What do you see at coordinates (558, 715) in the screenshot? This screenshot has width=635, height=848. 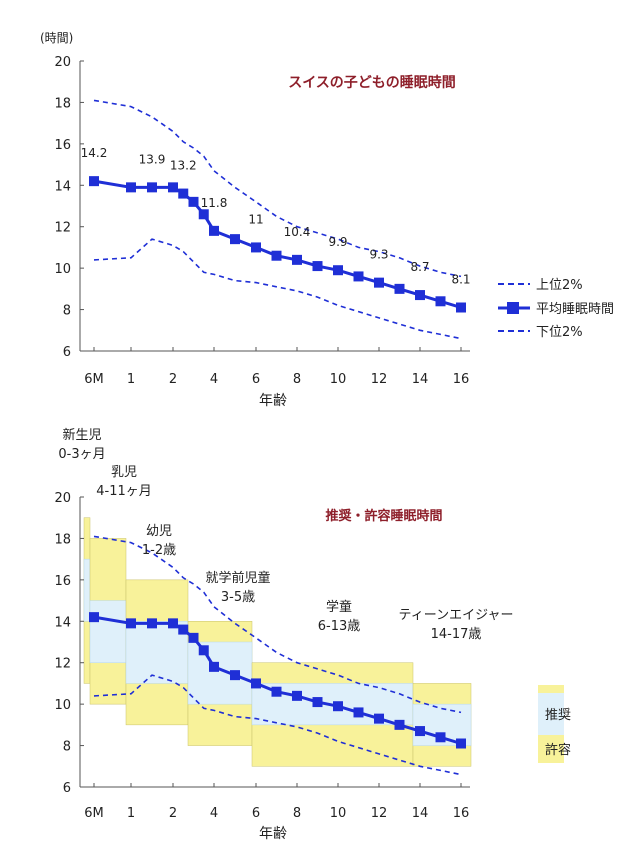 I see `legend-recommended-label: 推奨` at bounding box center [558, 715].